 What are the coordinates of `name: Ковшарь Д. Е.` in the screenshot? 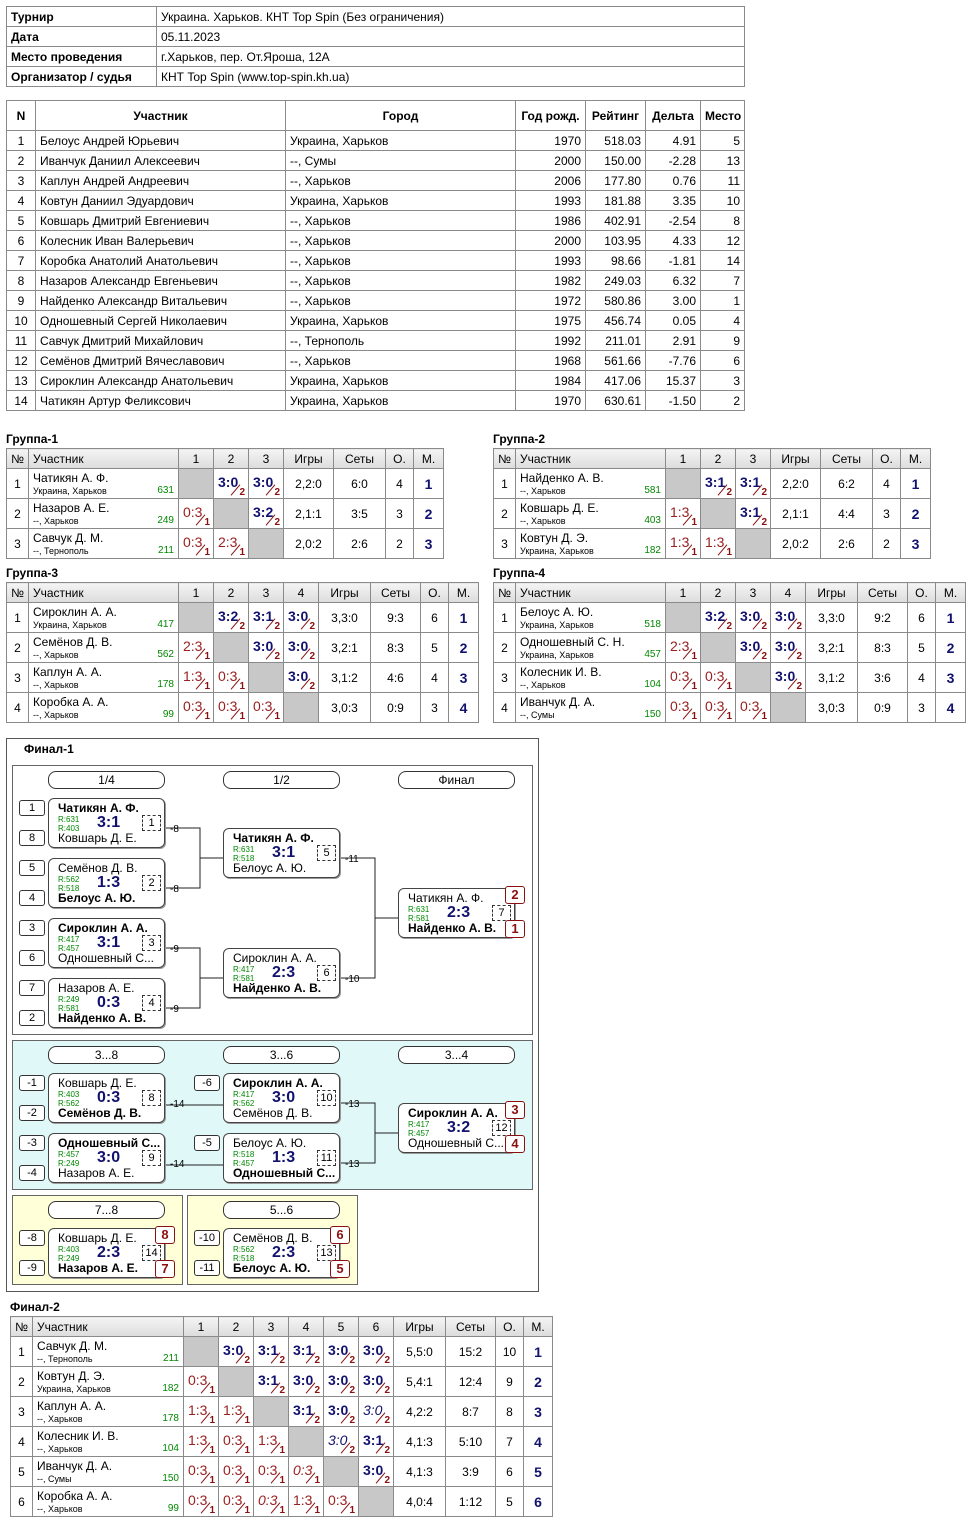 It's located at (559, 508).